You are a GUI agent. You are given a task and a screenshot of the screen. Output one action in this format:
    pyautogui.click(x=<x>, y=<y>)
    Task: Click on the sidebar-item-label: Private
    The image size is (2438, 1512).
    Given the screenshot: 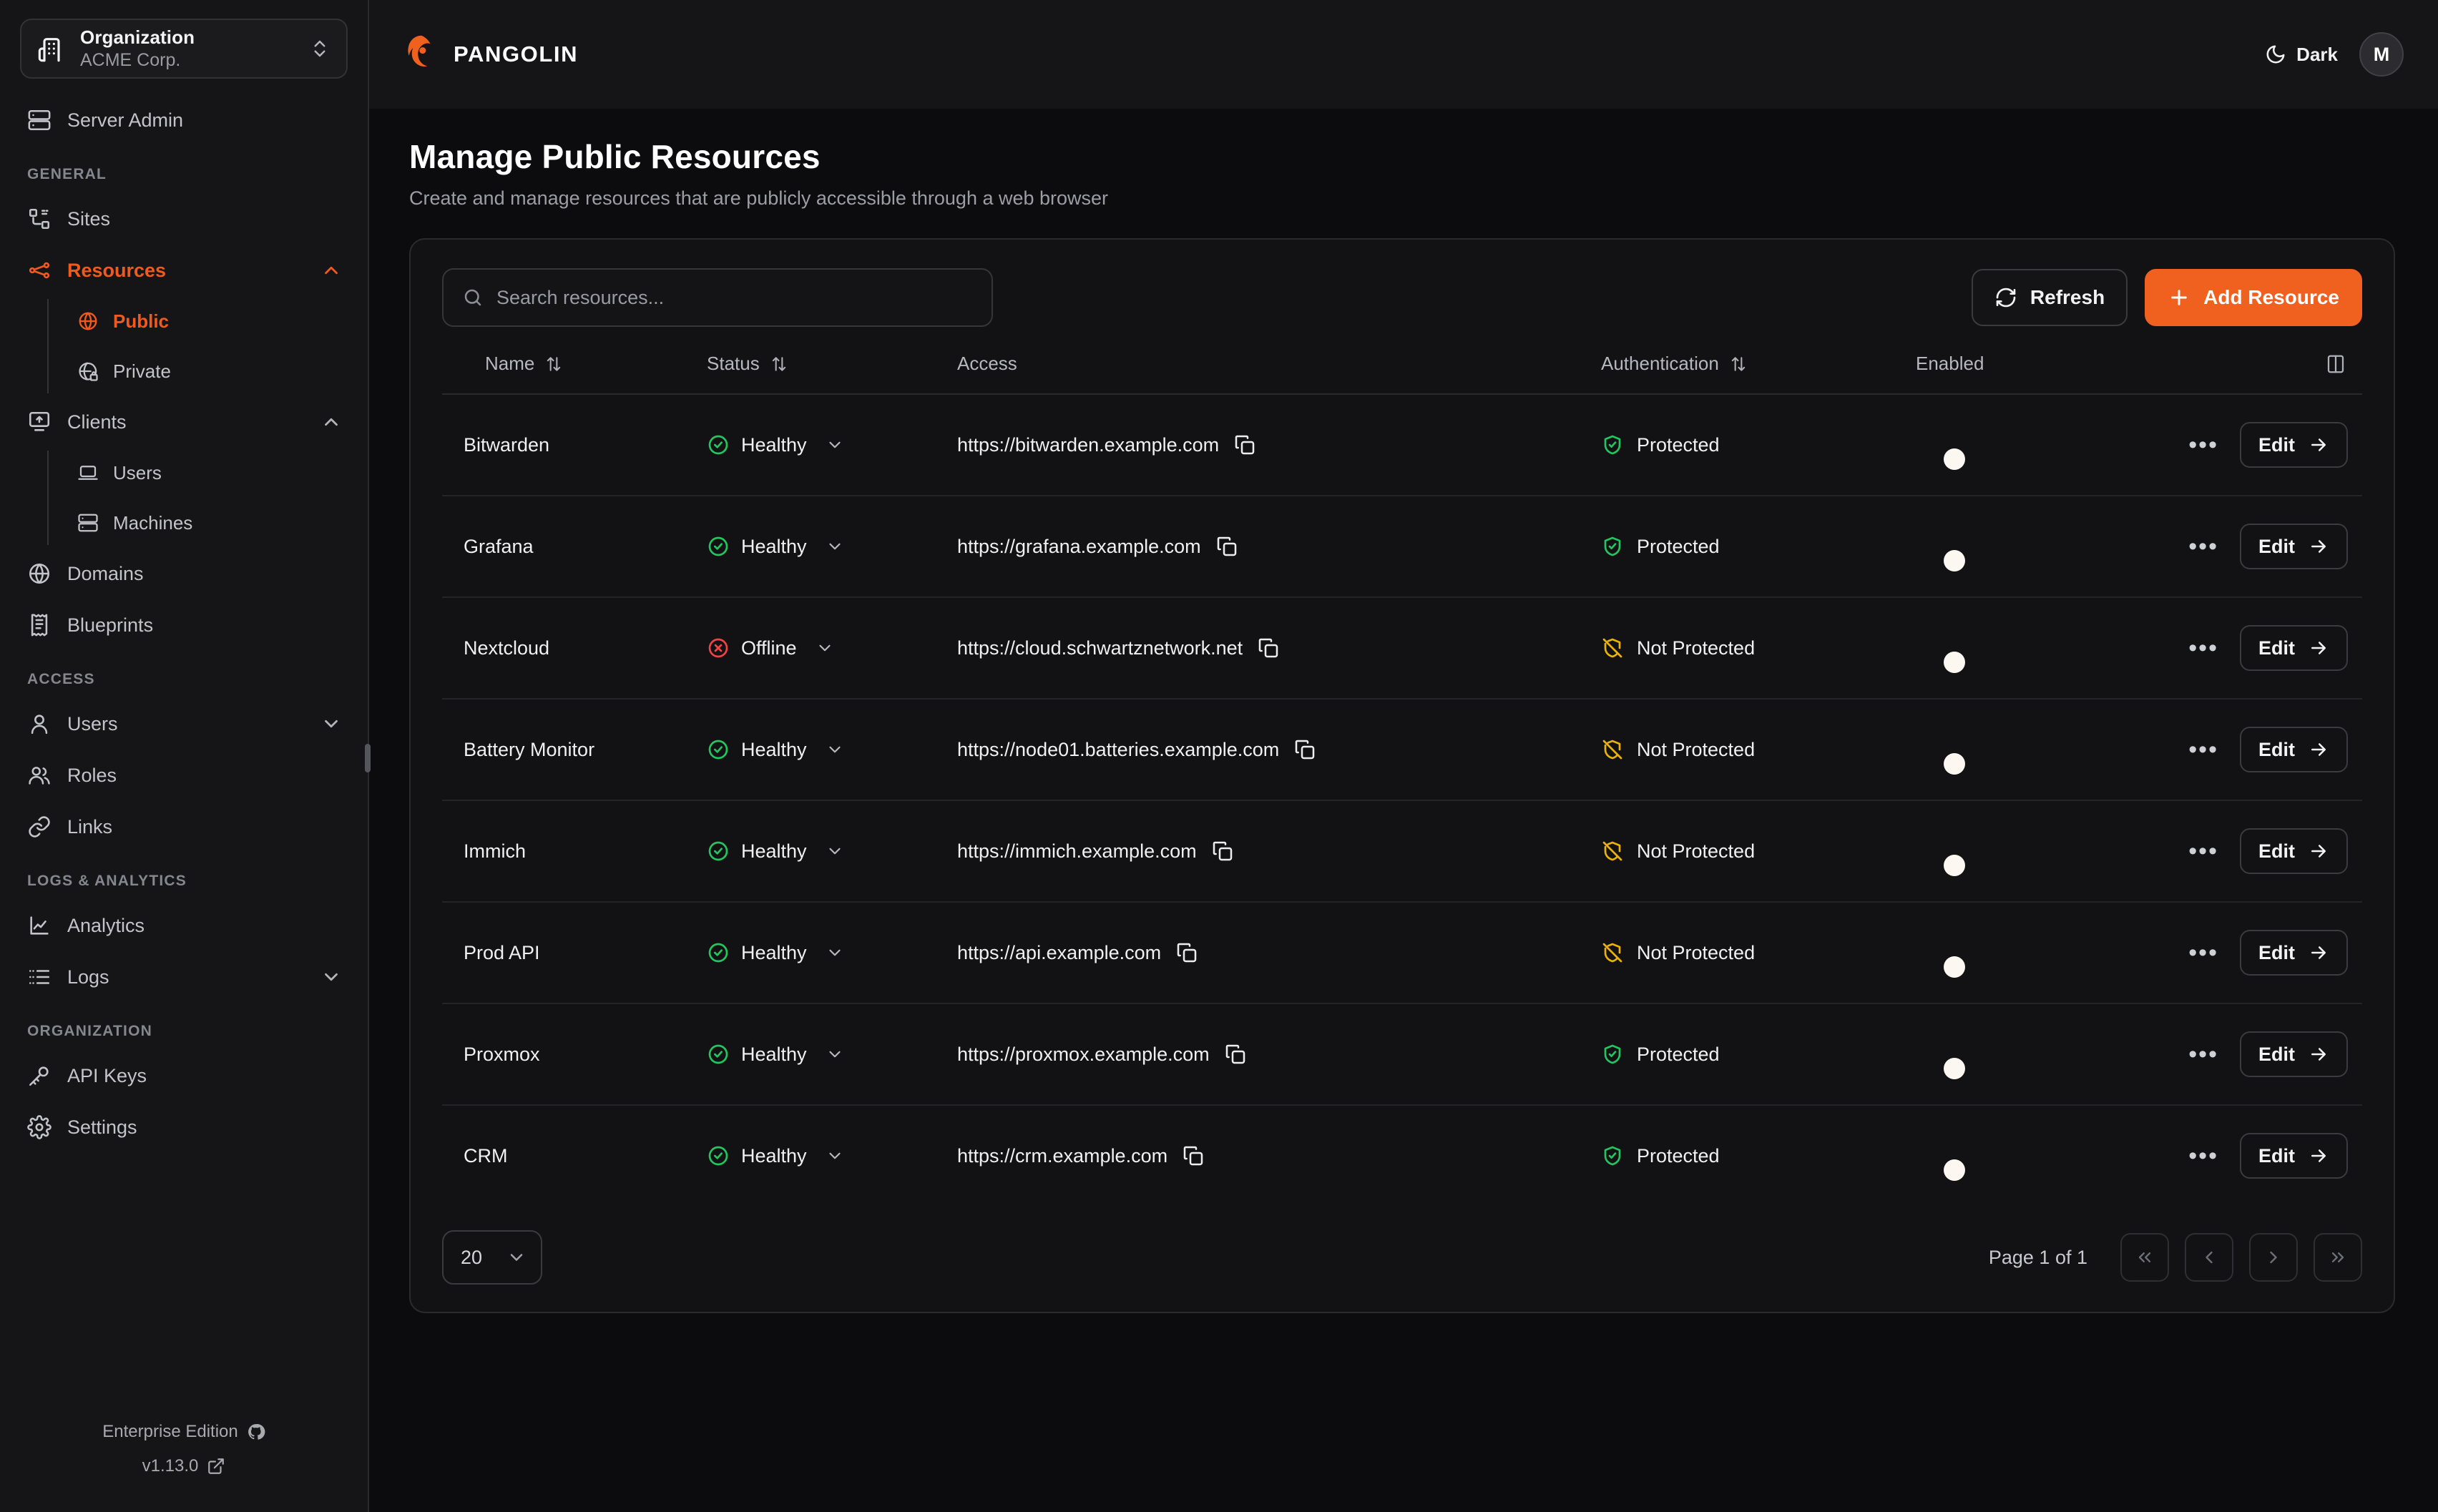 What is the action you would take?
    pyautogui.click(x=142, y=371)
    